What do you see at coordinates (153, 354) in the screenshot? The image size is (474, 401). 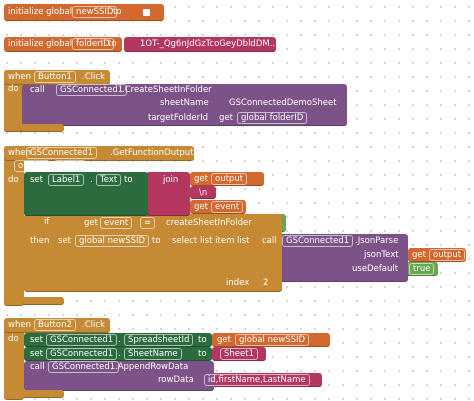 I see `dropdown-label: SheetName` at bounding box center [153, 354].